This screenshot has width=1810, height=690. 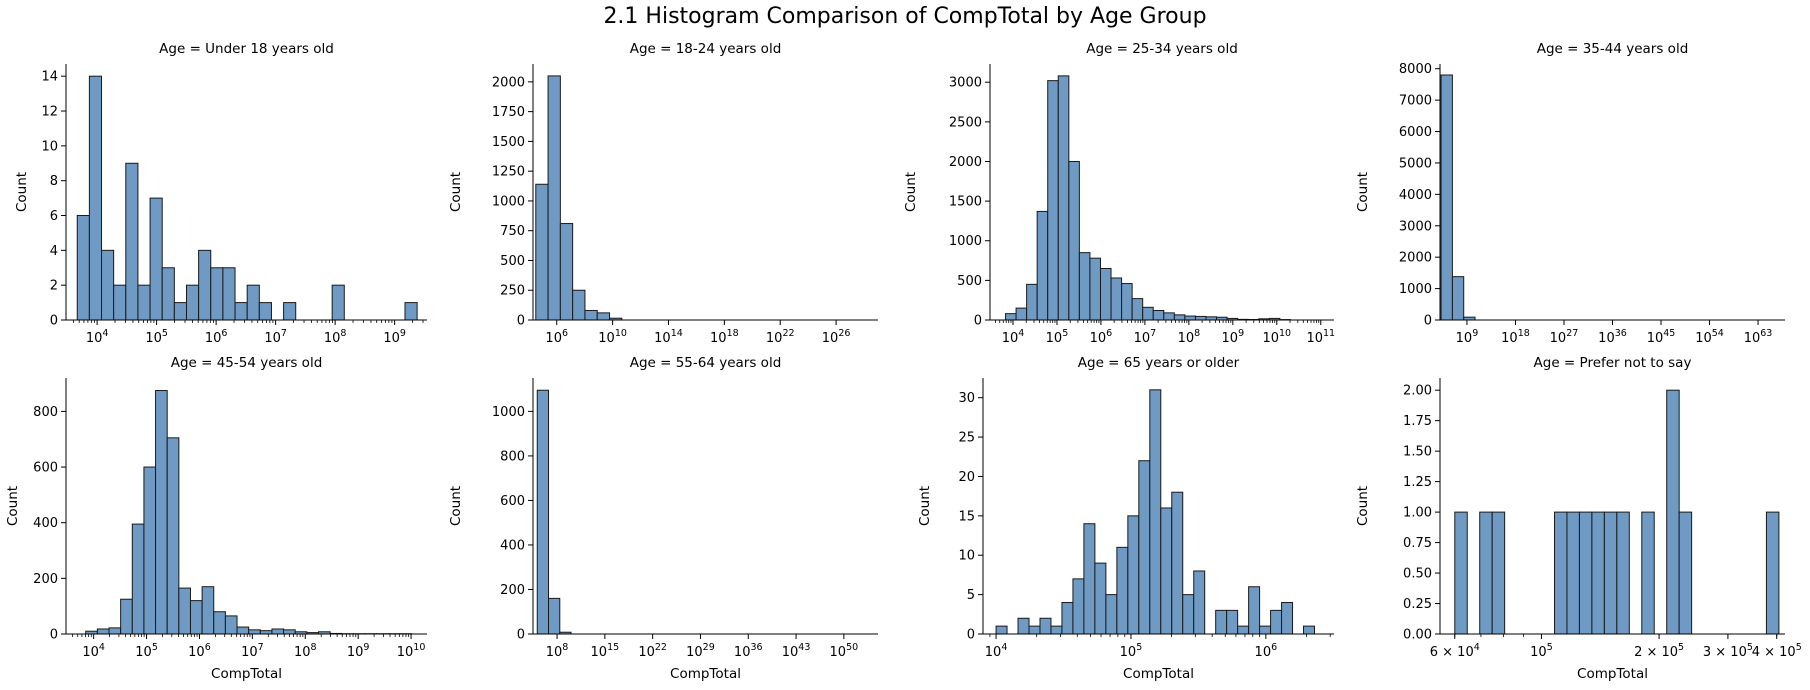 I want to click on y-tick-label: 750, so click(x=512, y=231).